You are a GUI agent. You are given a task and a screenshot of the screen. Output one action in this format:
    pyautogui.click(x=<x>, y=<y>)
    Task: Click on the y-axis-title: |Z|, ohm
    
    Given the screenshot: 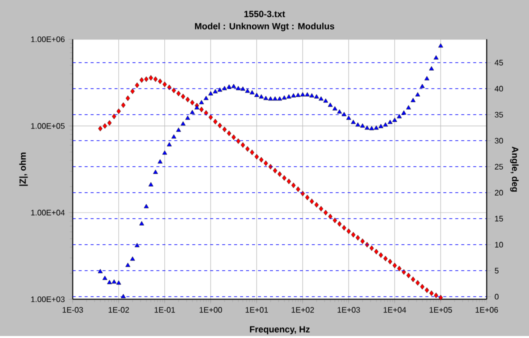 What is the action you would take?
    pyautogui.click(x=23, y=169)
    